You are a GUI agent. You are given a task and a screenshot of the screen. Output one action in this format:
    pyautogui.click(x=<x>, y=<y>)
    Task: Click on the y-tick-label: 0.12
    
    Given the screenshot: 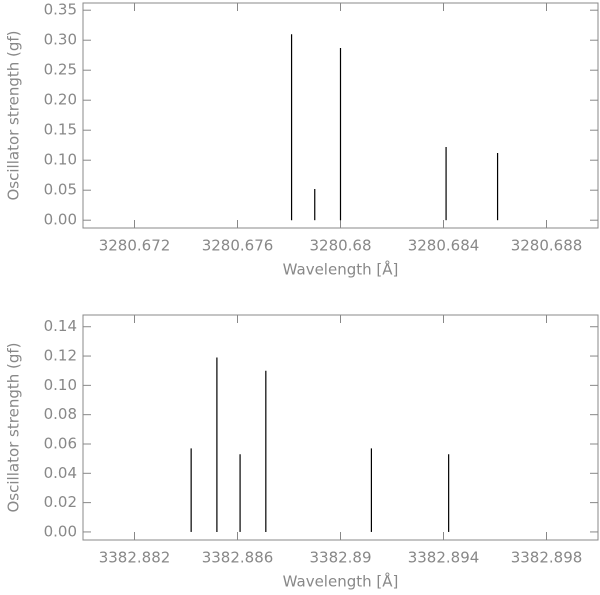 What is the action you would take?
    pyautogui.click(x=60, y=356)
    